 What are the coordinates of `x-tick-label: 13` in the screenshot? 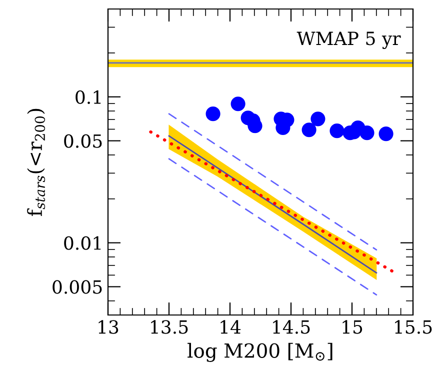 It's located at (108, 327).